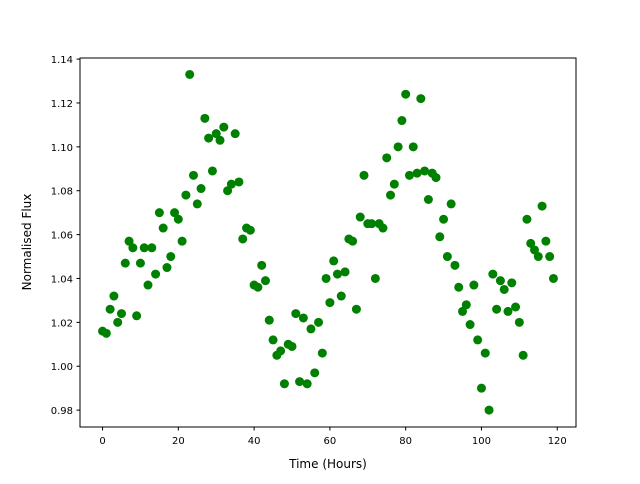 The height and width of the screenshot is (484, 640). What do you see at coordinates (62, 148) in the screenshot?
I see `y-tick-label: 1.10` at bounding box center [62, 148].